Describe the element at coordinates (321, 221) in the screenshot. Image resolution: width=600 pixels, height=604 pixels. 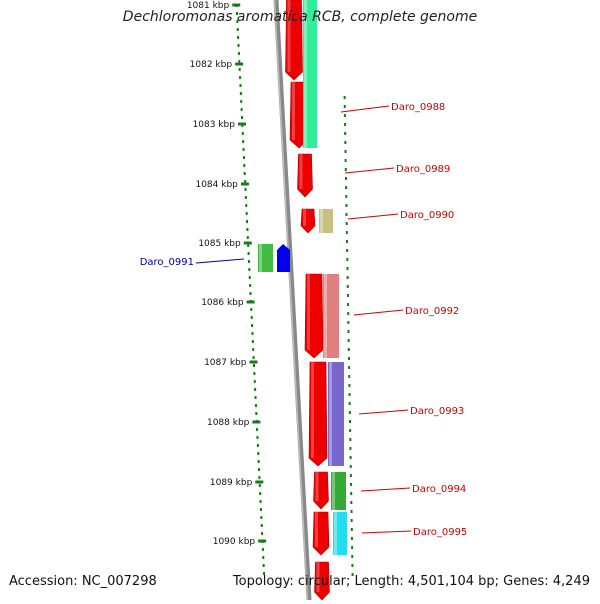
I see `gene-block-daro-0990-shine` at that location.